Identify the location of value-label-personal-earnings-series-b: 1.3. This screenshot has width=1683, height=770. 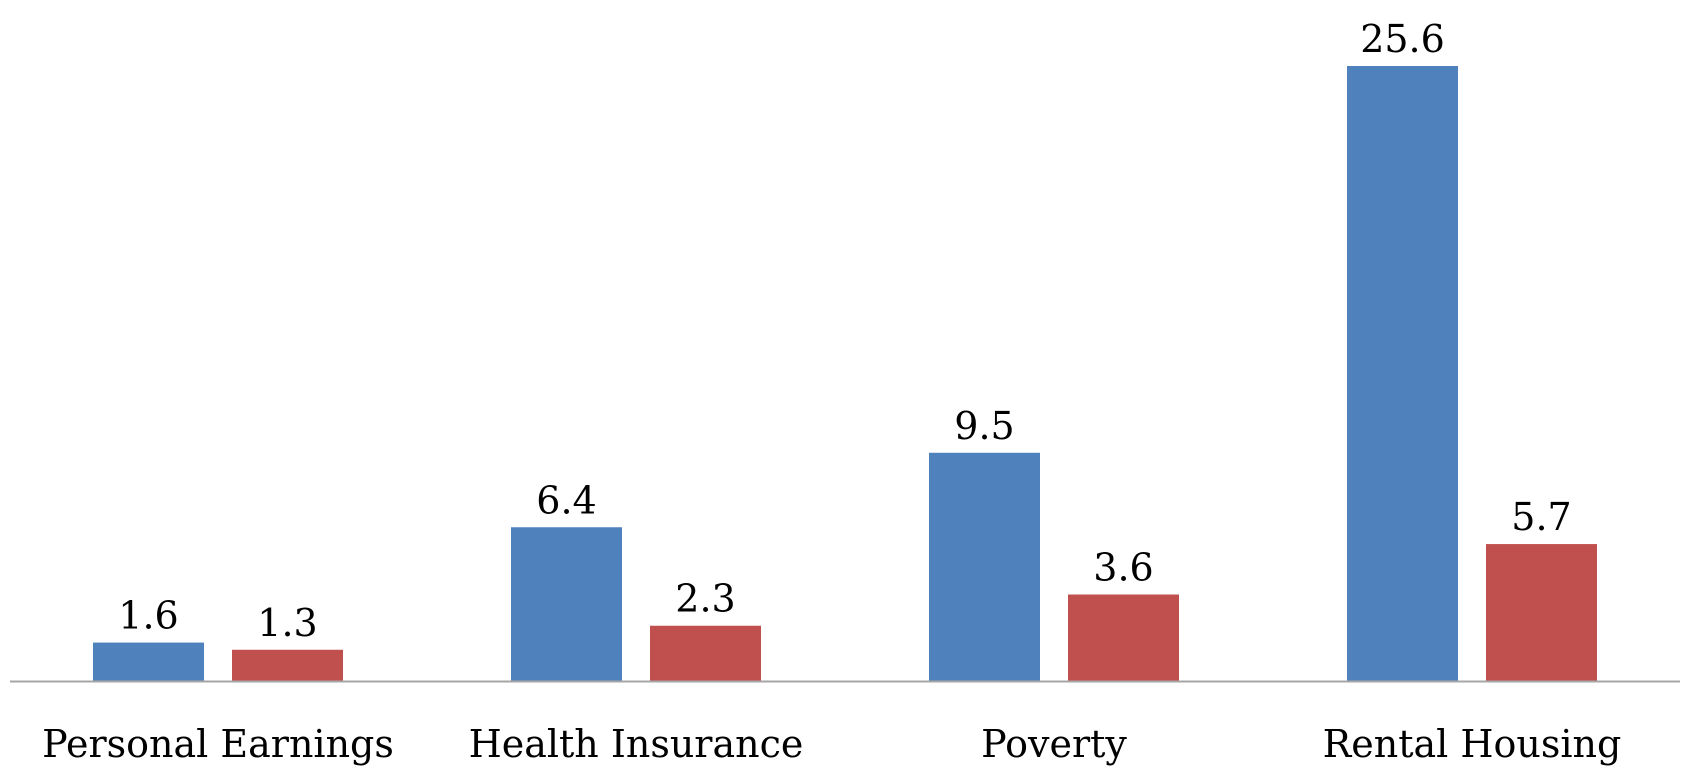
(287, 623).